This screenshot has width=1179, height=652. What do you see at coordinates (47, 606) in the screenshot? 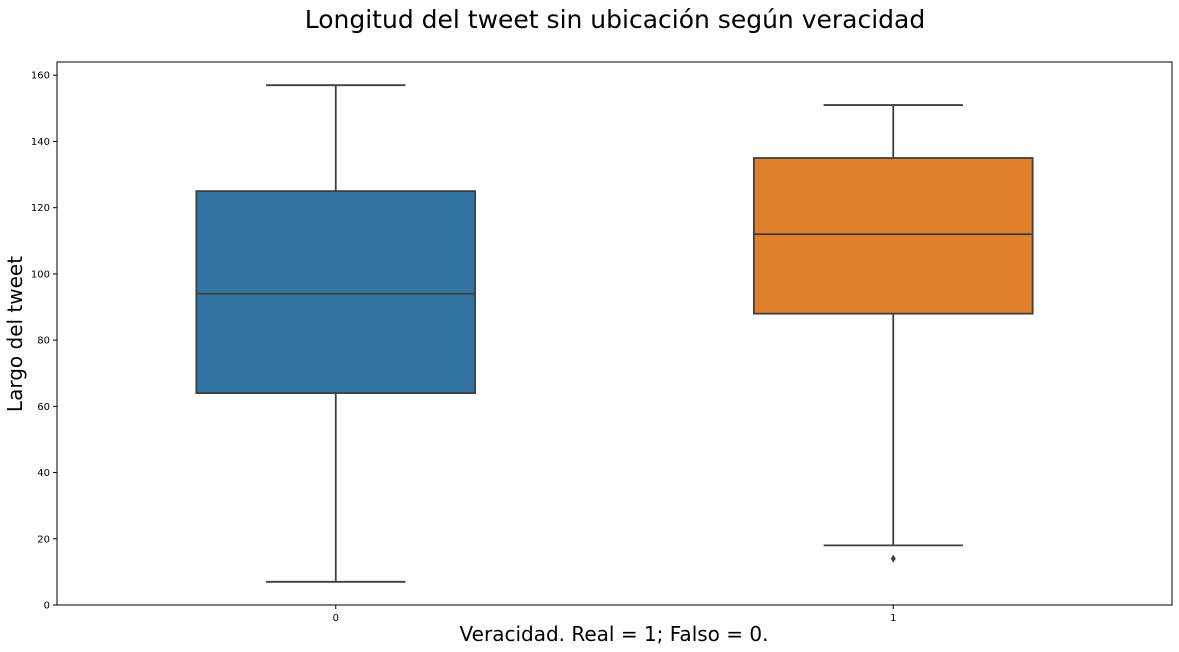
I see `y-tick-label: 0` at bounding box center [47, 606].